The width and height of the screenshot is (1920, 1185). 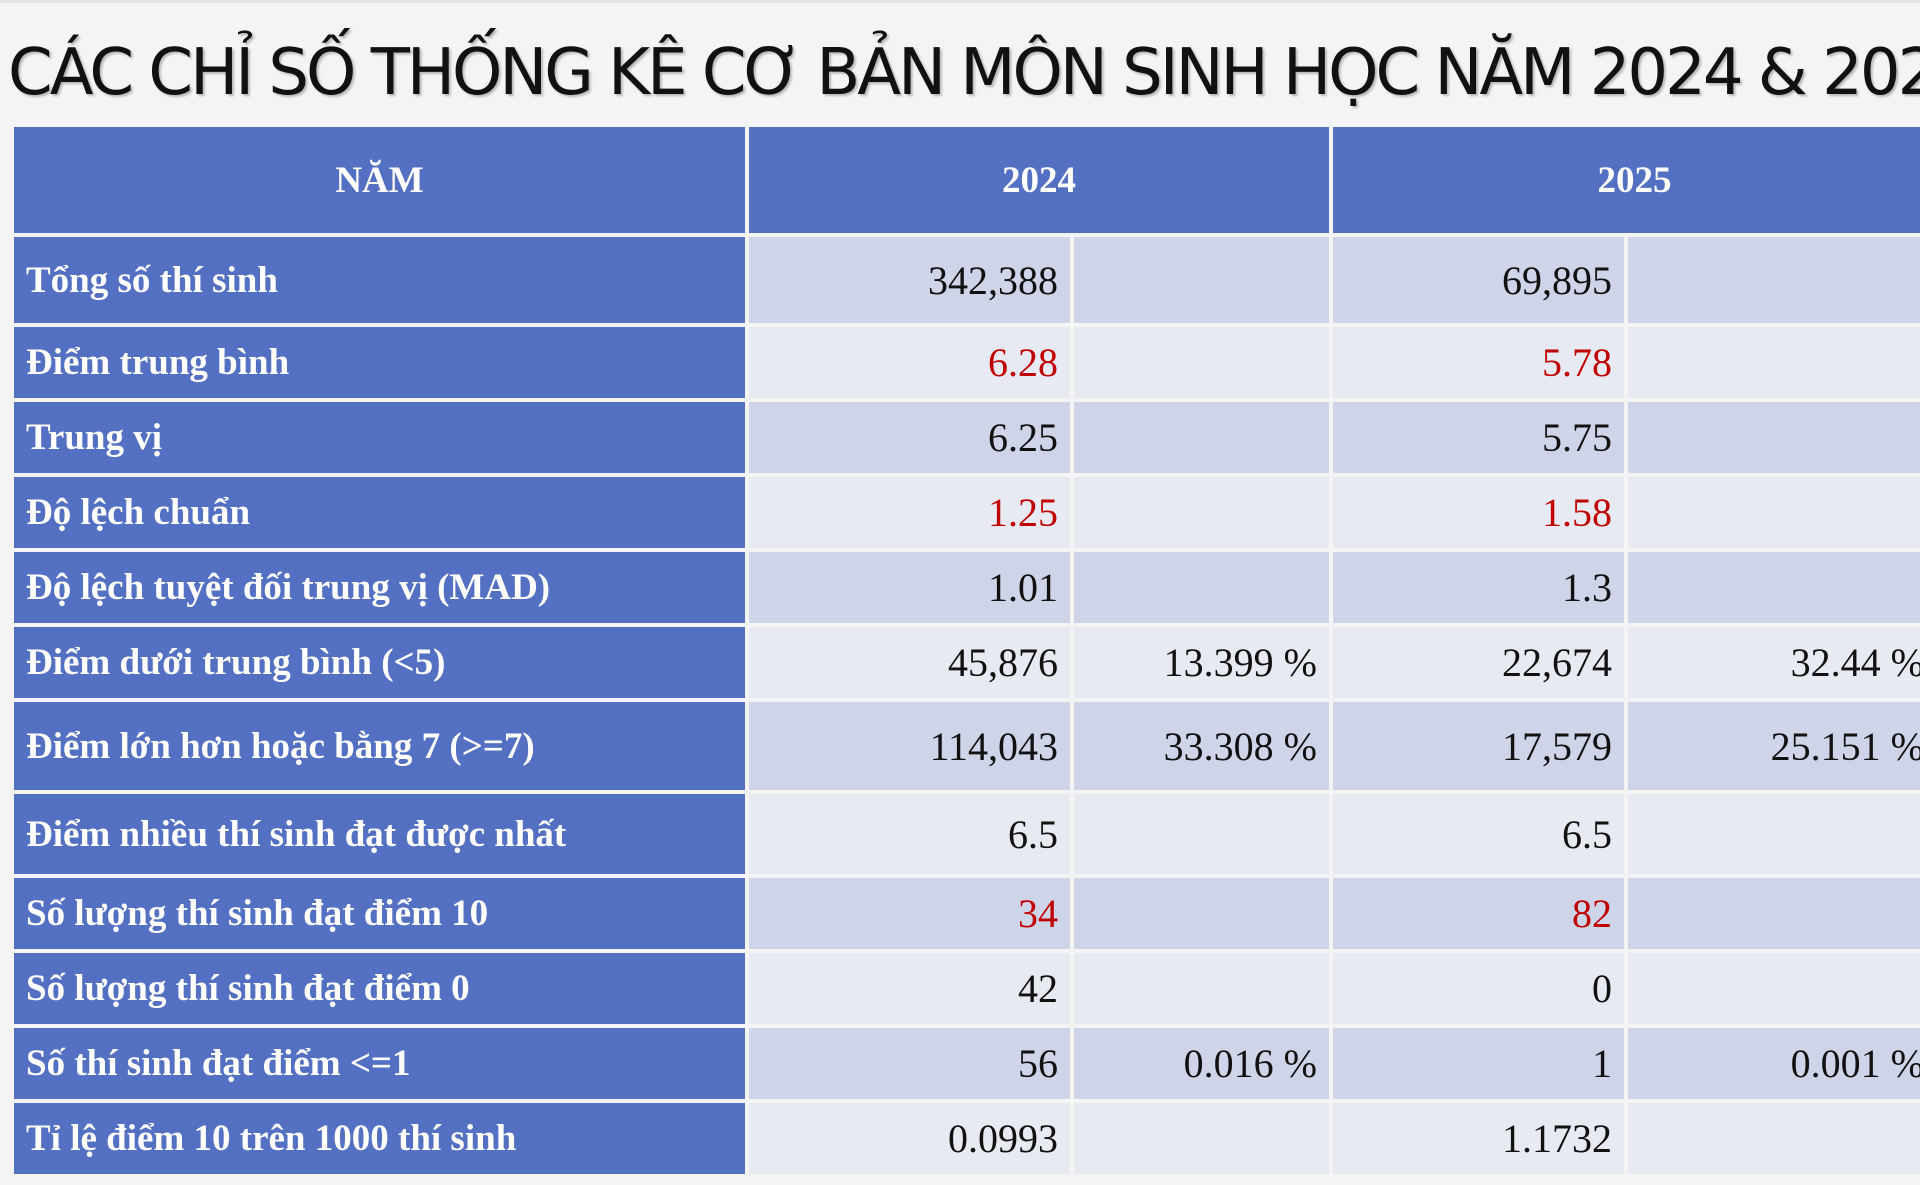 I want to click on value-2024: 6.25, so click(x=909, y=437).